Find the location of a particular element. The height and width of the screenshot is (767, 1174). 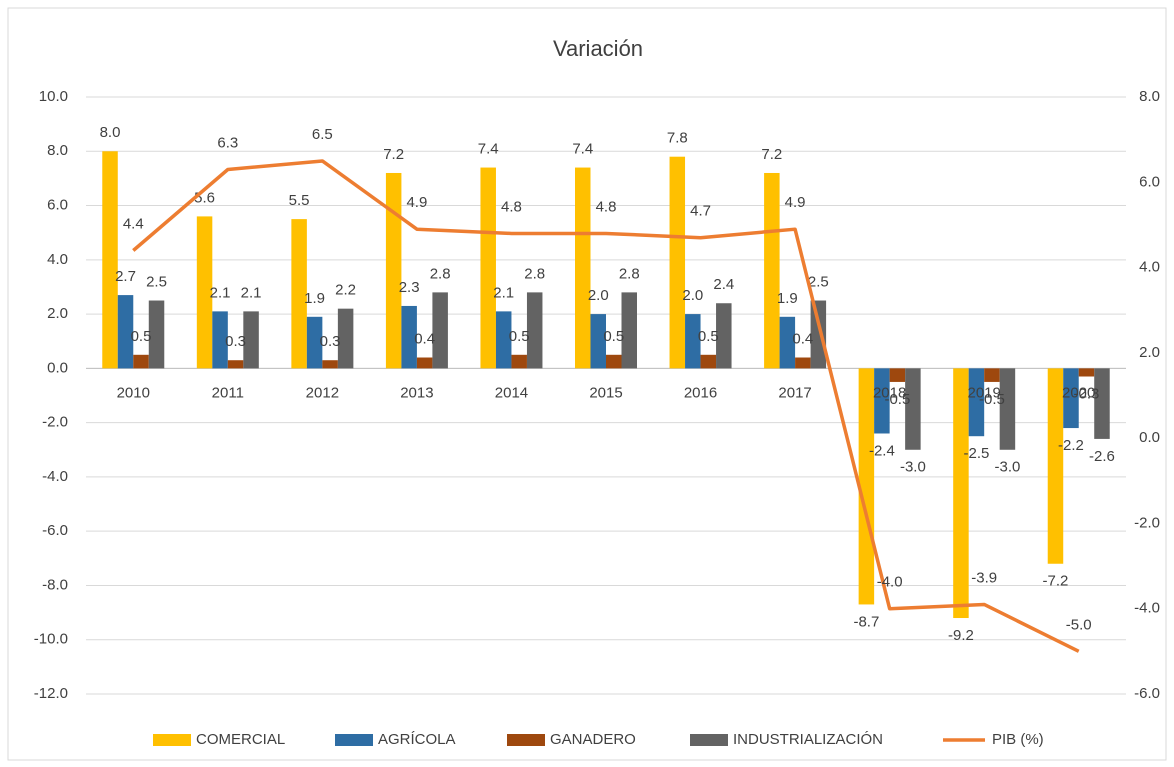

data-label: 1.9 is located at coordinates (314, 298).